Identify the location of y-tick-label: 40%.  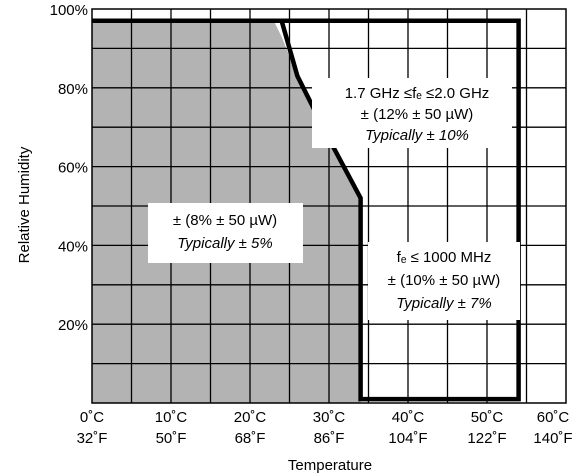
(73, 246).